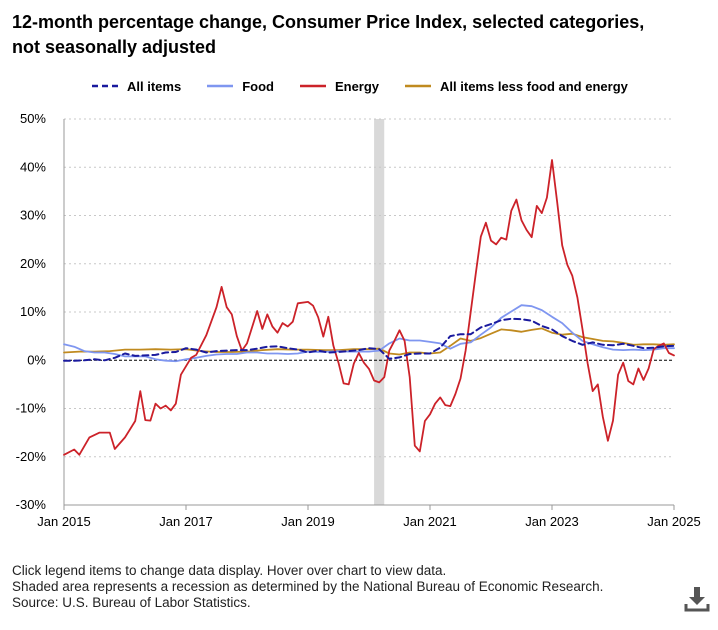  I want to click on legend-item-food: Food, so click(240, 86).